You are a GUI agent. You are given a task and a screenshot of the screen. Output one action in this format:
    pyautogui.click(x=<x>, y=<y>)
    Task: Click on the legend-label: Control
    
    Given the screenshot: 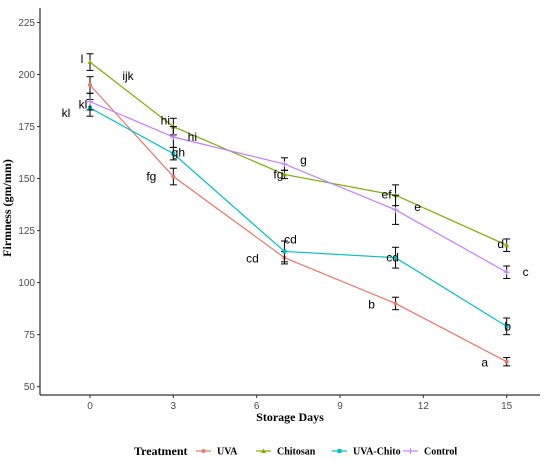 What is the action you would take?
    pyautogui.click(x=440, y=452)
    